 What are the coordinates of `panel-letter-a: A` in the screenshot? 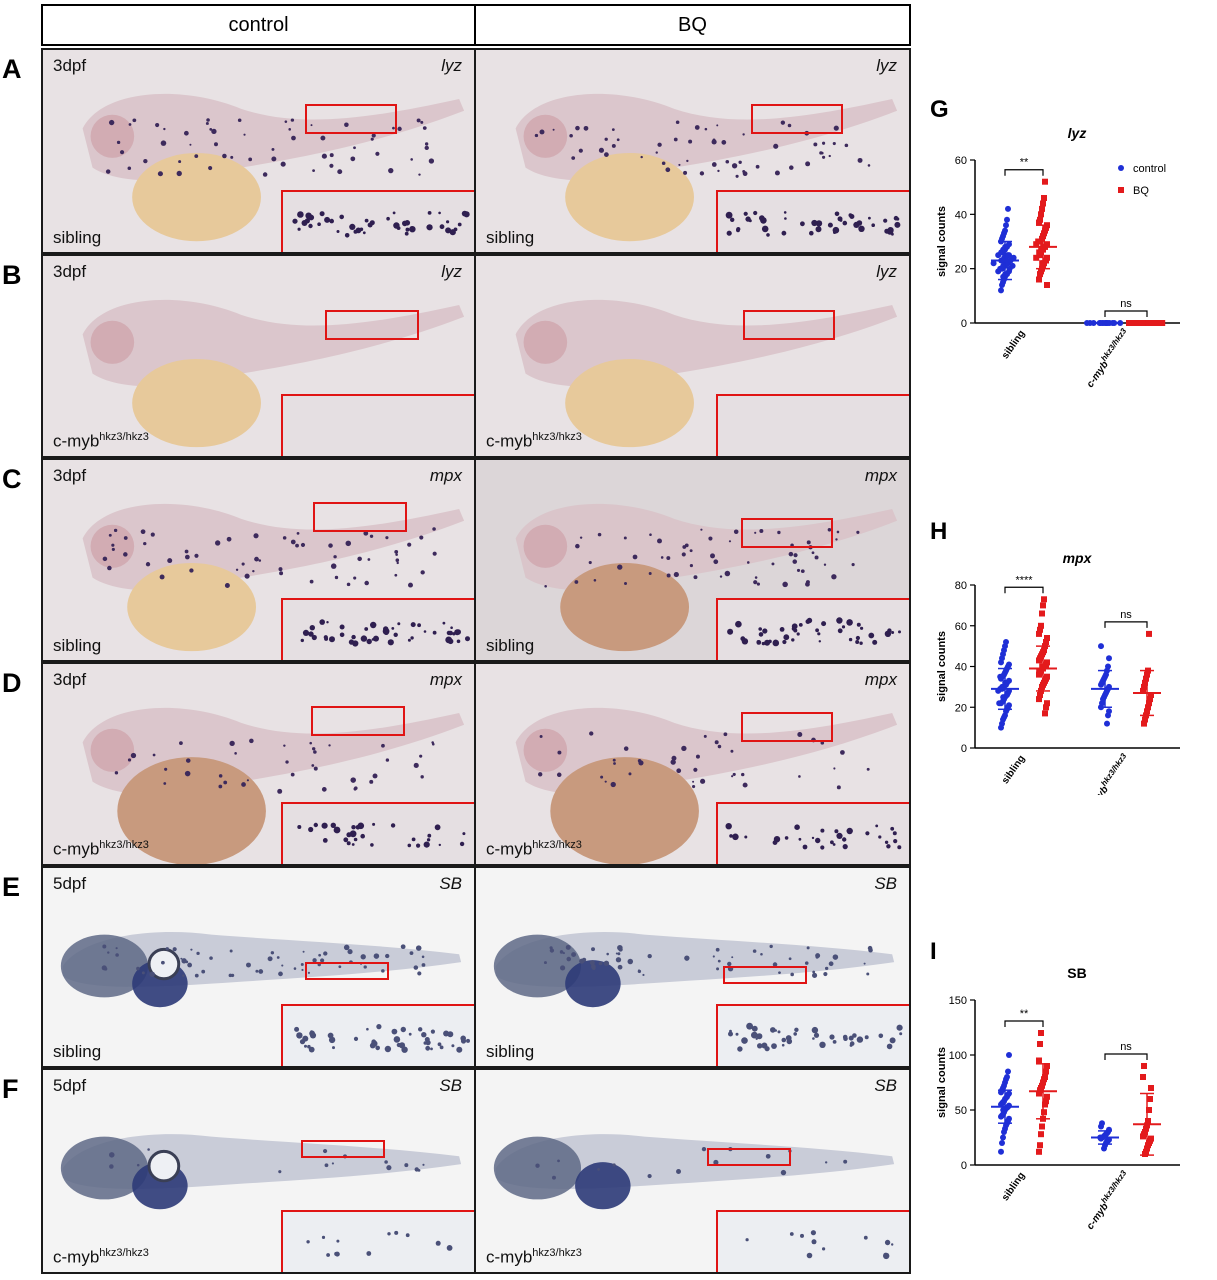 It's located at (12, 69).